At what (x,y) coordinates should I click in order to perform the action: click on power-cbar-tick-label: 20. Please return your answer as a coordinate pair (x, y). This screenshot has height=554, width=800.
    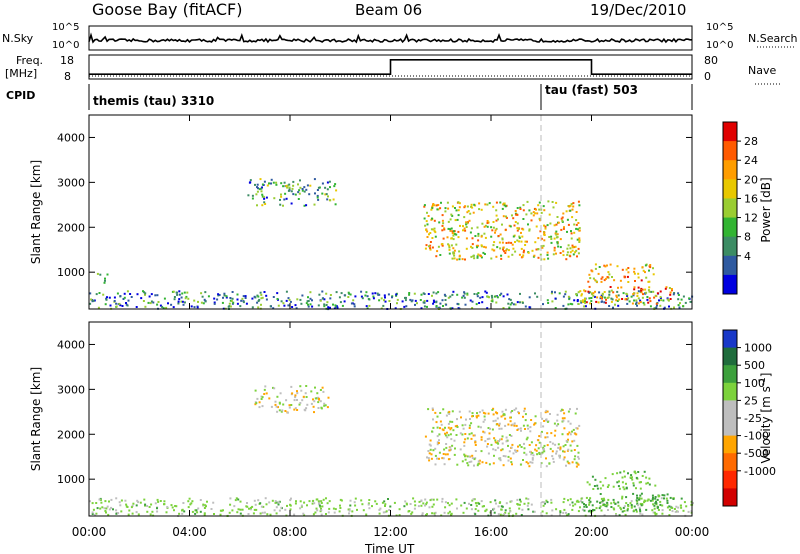
    Looking at the image, I should click on (751, 179).